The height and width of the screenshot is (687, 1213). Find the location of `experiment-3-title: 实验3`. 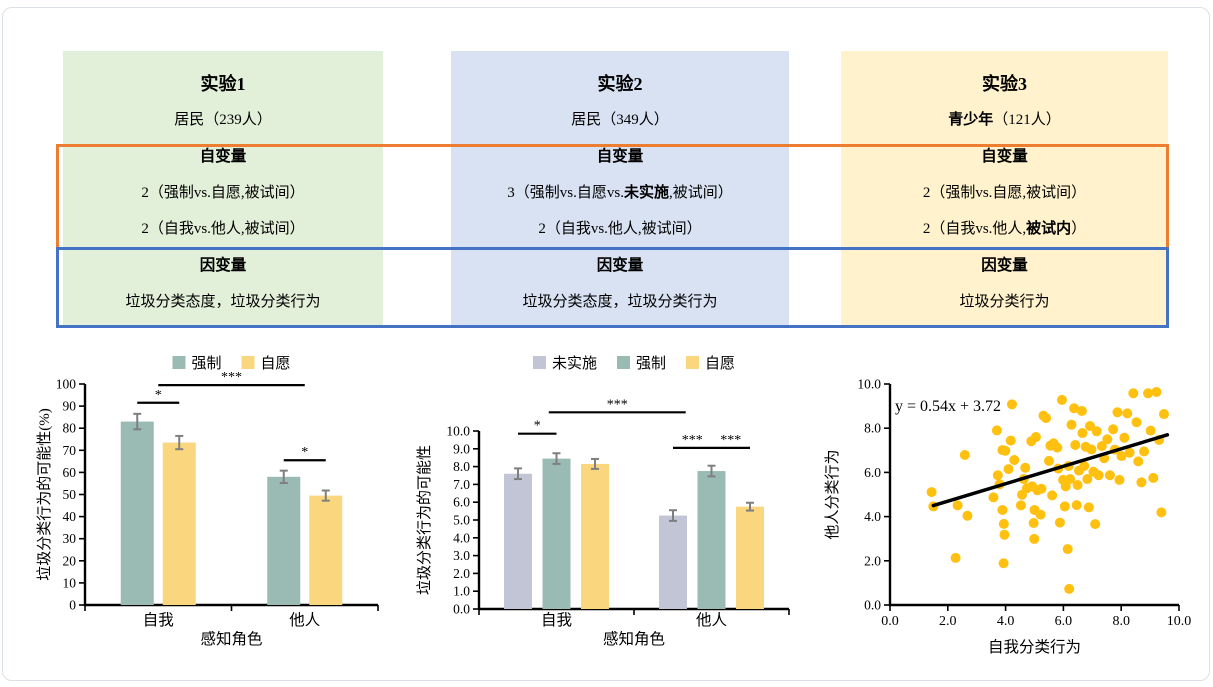

experiment-3-title: 实验3 is located at coordinates (1004, 84).